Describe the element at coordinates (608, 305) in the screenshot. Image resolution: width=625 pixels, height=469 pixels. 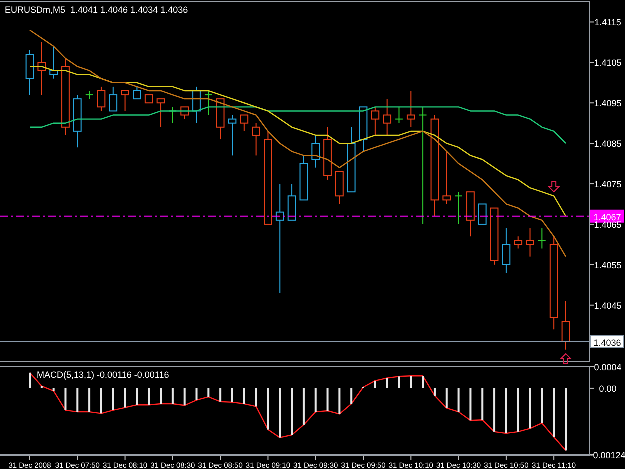
I see `y-tick-label: 1.4045` at that location.